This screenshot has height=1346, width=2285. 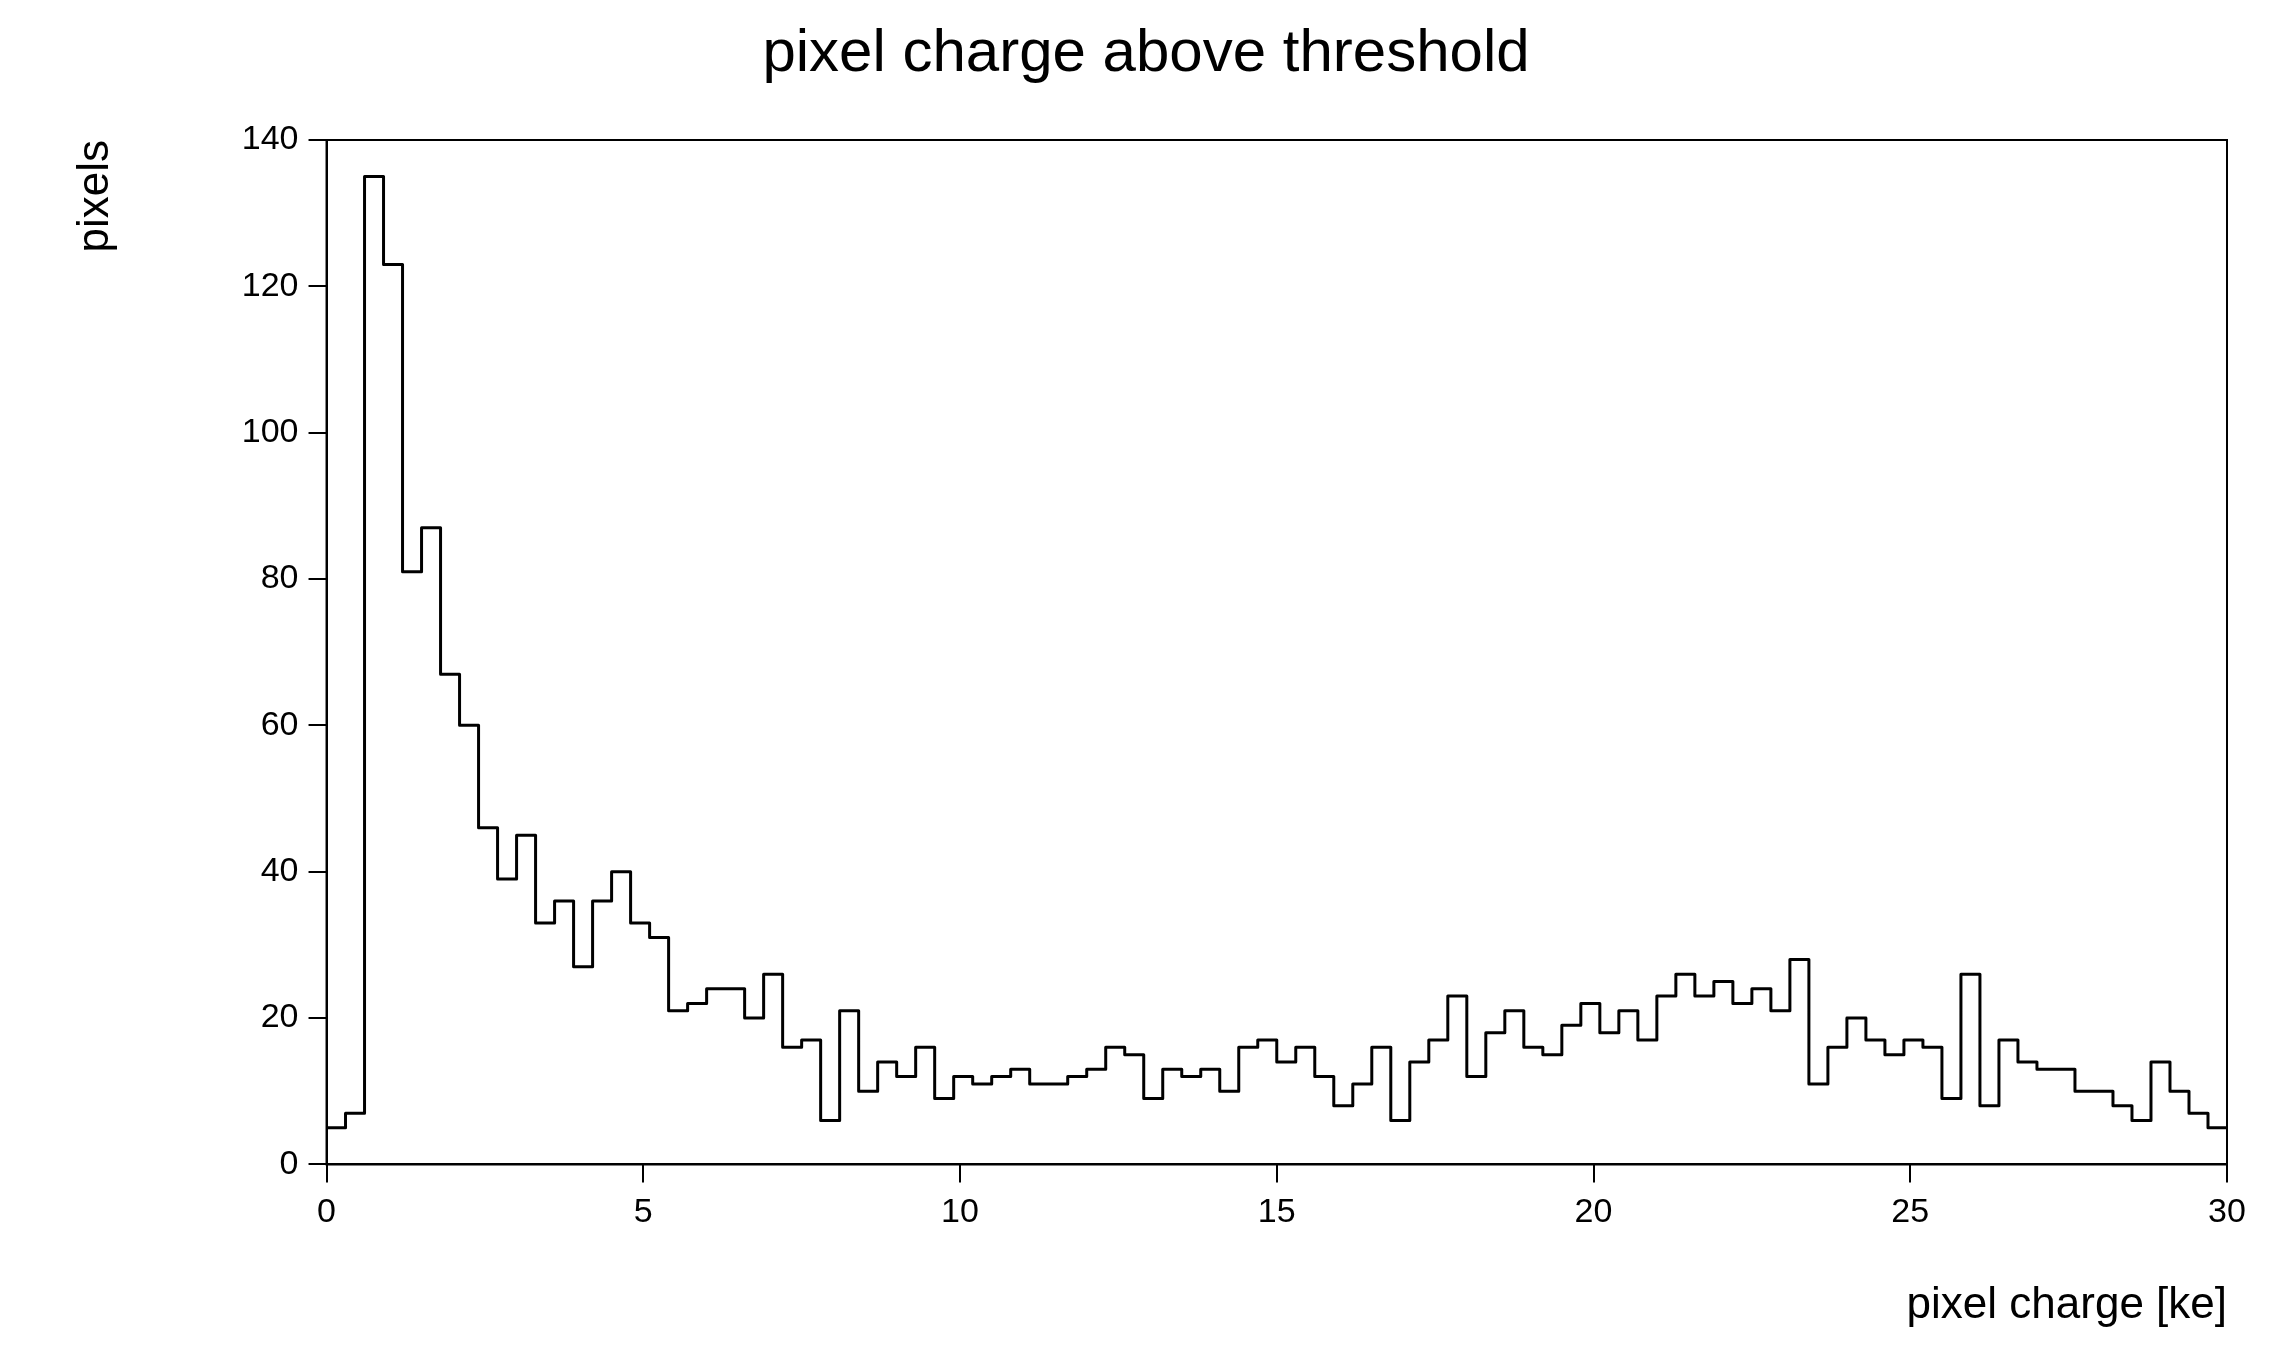 I want to click on y-axis-title: pixels, so click(x=92, y=196).